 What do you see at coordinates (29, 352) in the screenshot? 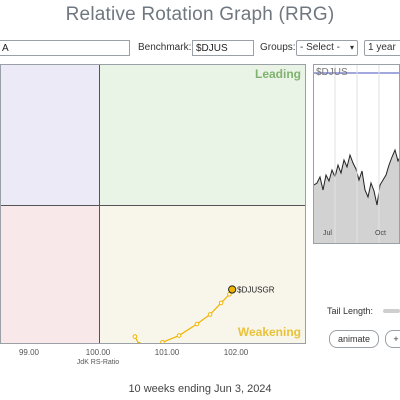
I see `x-tick-label: 99.00` at bounding box center [29, 352].